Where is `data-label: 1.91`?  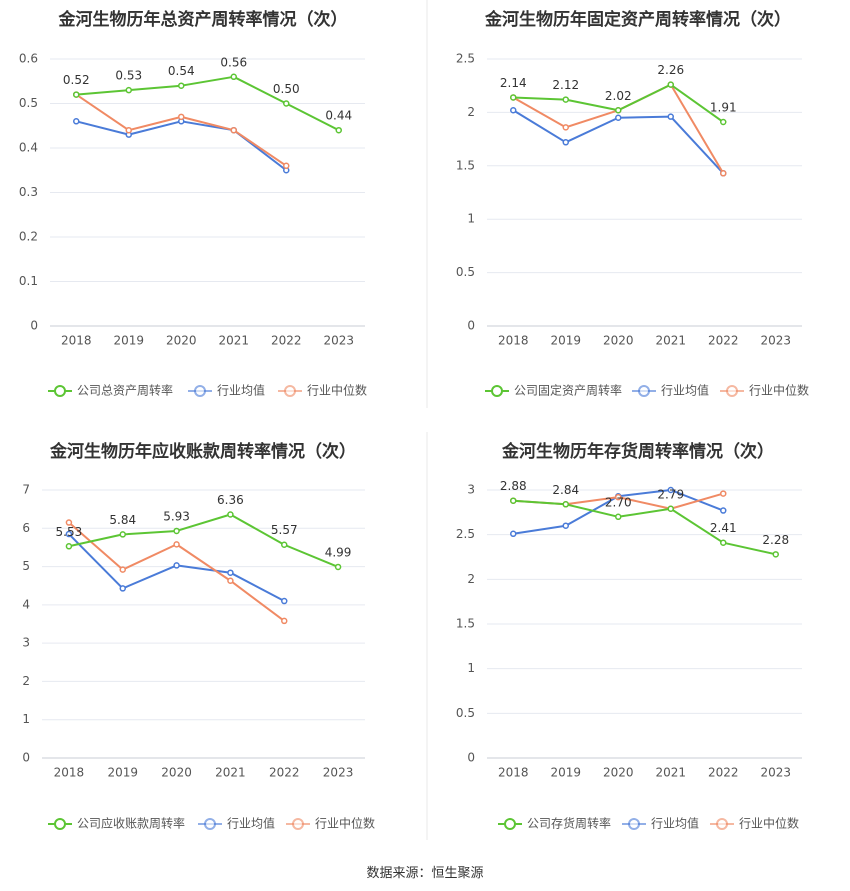
data-label: 1.91 is located at coordinates (723, 108).